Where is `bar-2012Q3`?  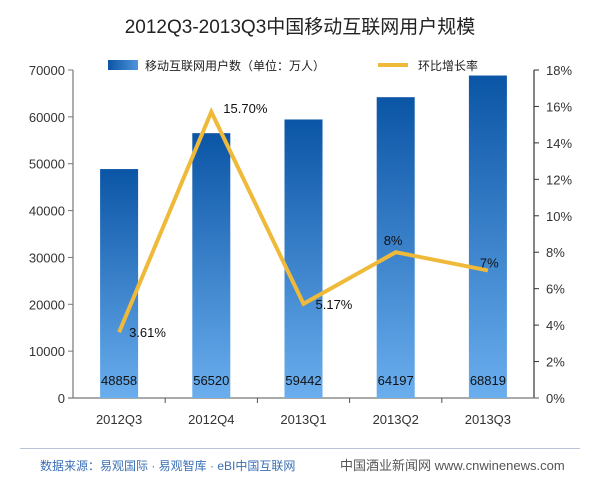
bar-2012Q3 is located at coordinates (119, 283).